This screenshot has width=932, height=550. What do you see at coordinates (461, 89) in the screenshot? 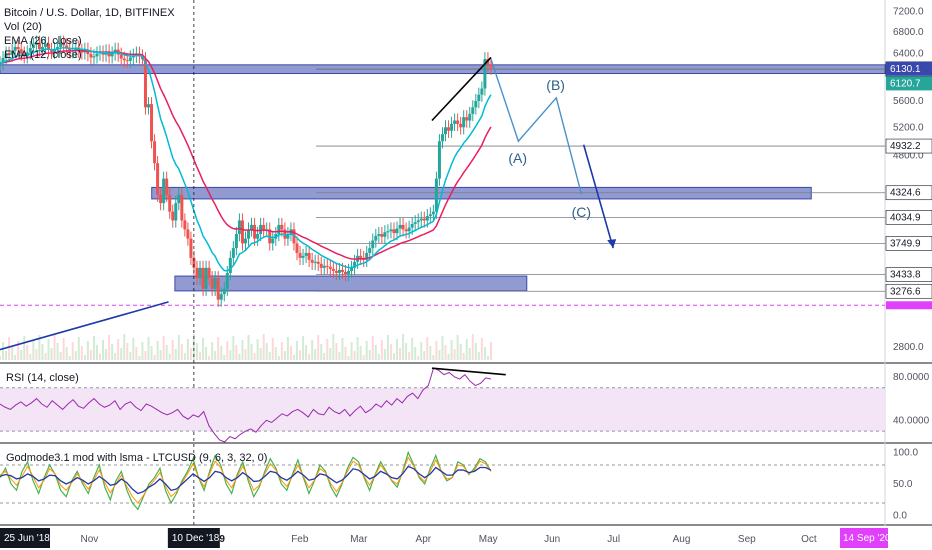
I see `trend-line-rising` at bounding box center [461, 89].